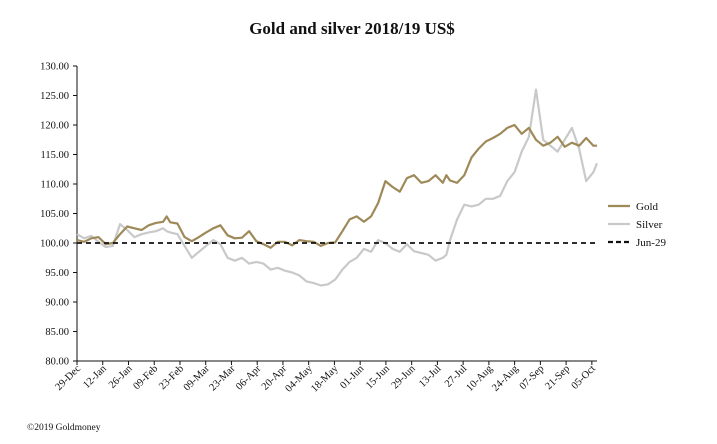  Describe the element at coordinates (300, 379) in the screenshot. I see `x-tick-label: 04-May` at that location.